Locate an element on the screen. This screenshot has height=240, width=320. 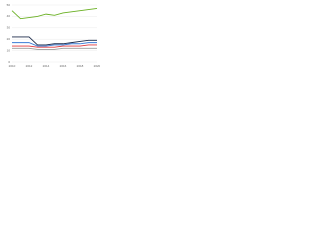
x-tick-label: 2016 is located at coordinates (63, 66).